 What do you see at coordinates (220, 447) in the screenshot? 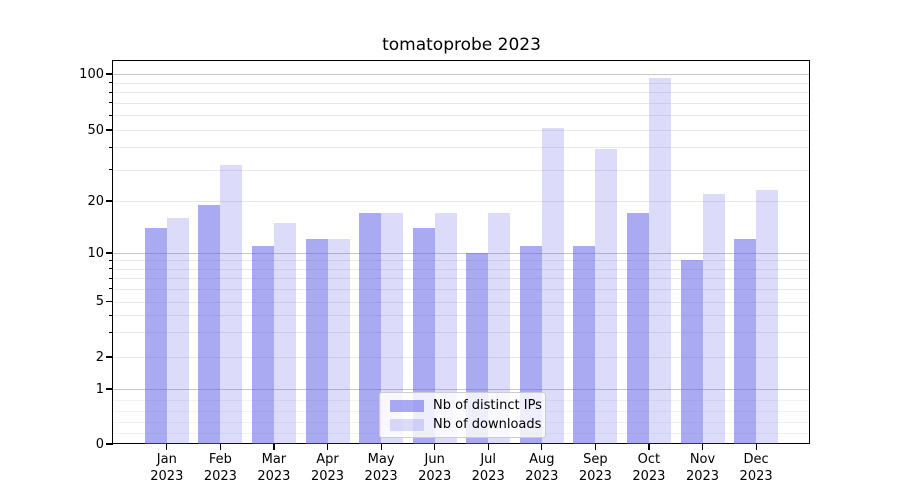
I see `x-tick-feb` at bounding box center [220, 447].